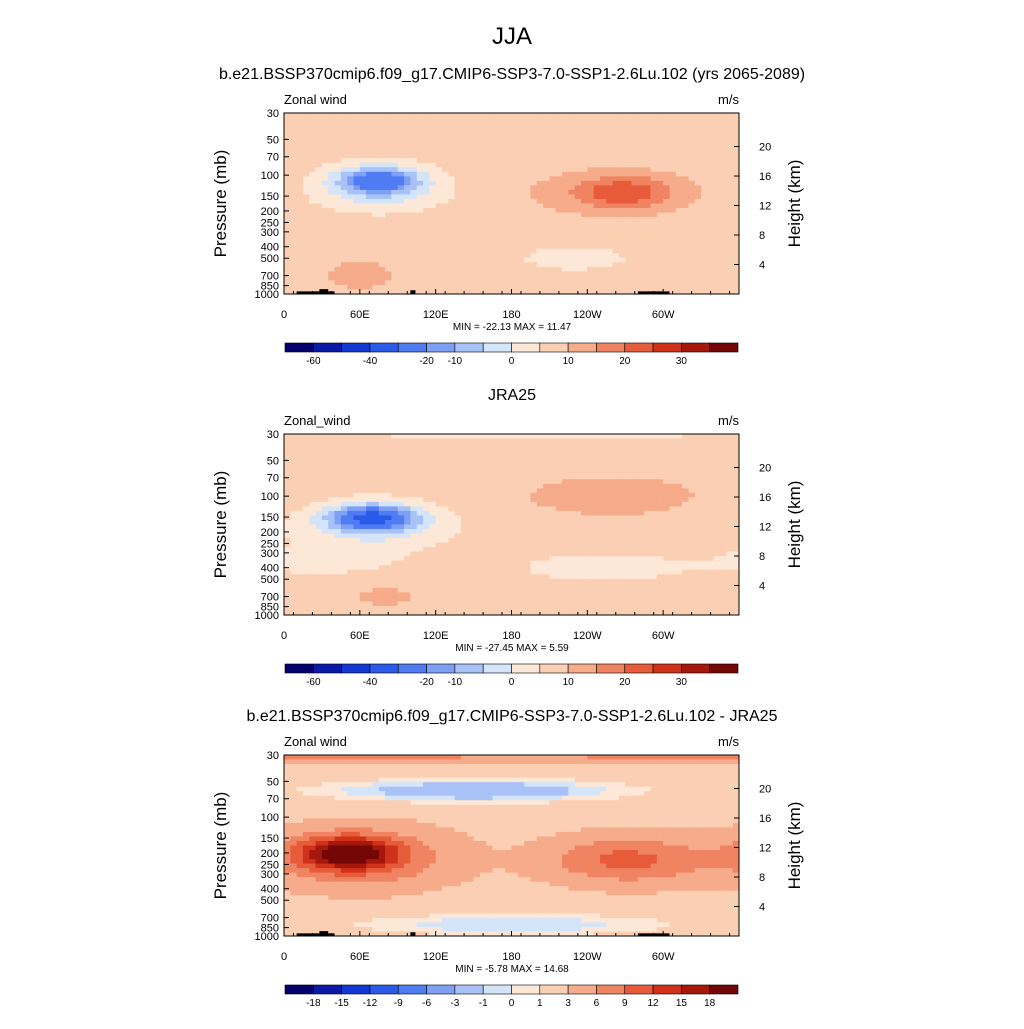  Describe the element at coordinates (663, 315) in the screenshot. I see `lon-tick-label: 60W` at that location.